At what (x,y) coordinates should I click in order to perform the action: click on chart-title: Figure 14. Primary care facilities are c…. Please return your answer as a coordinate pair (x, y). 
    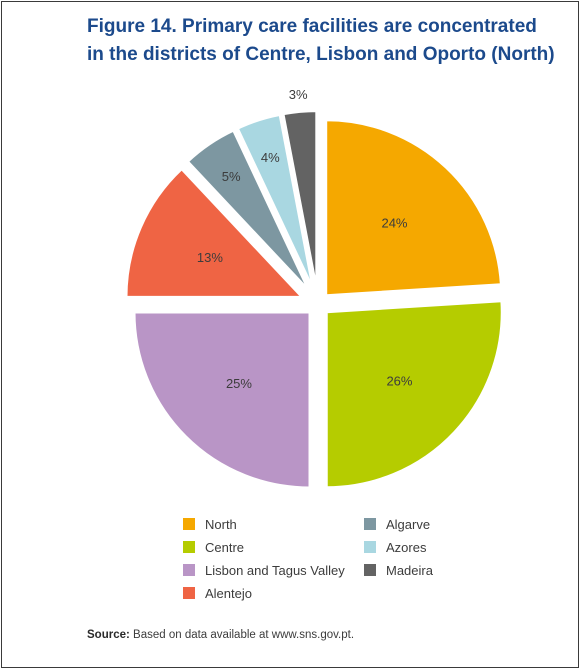
    Looking at the image, I should click on (321, 40).